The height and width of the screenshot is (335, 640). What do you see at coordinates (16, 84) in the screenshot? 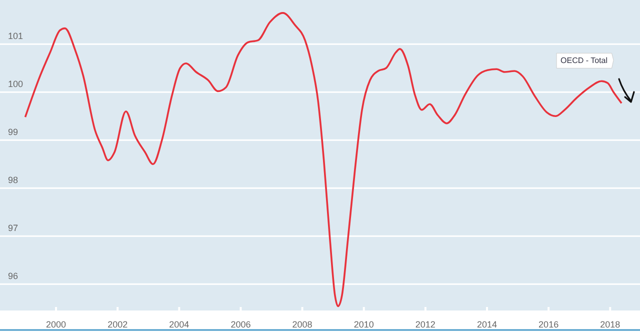
I see `y-tick-label: 100` at bounding box center [16, 84].